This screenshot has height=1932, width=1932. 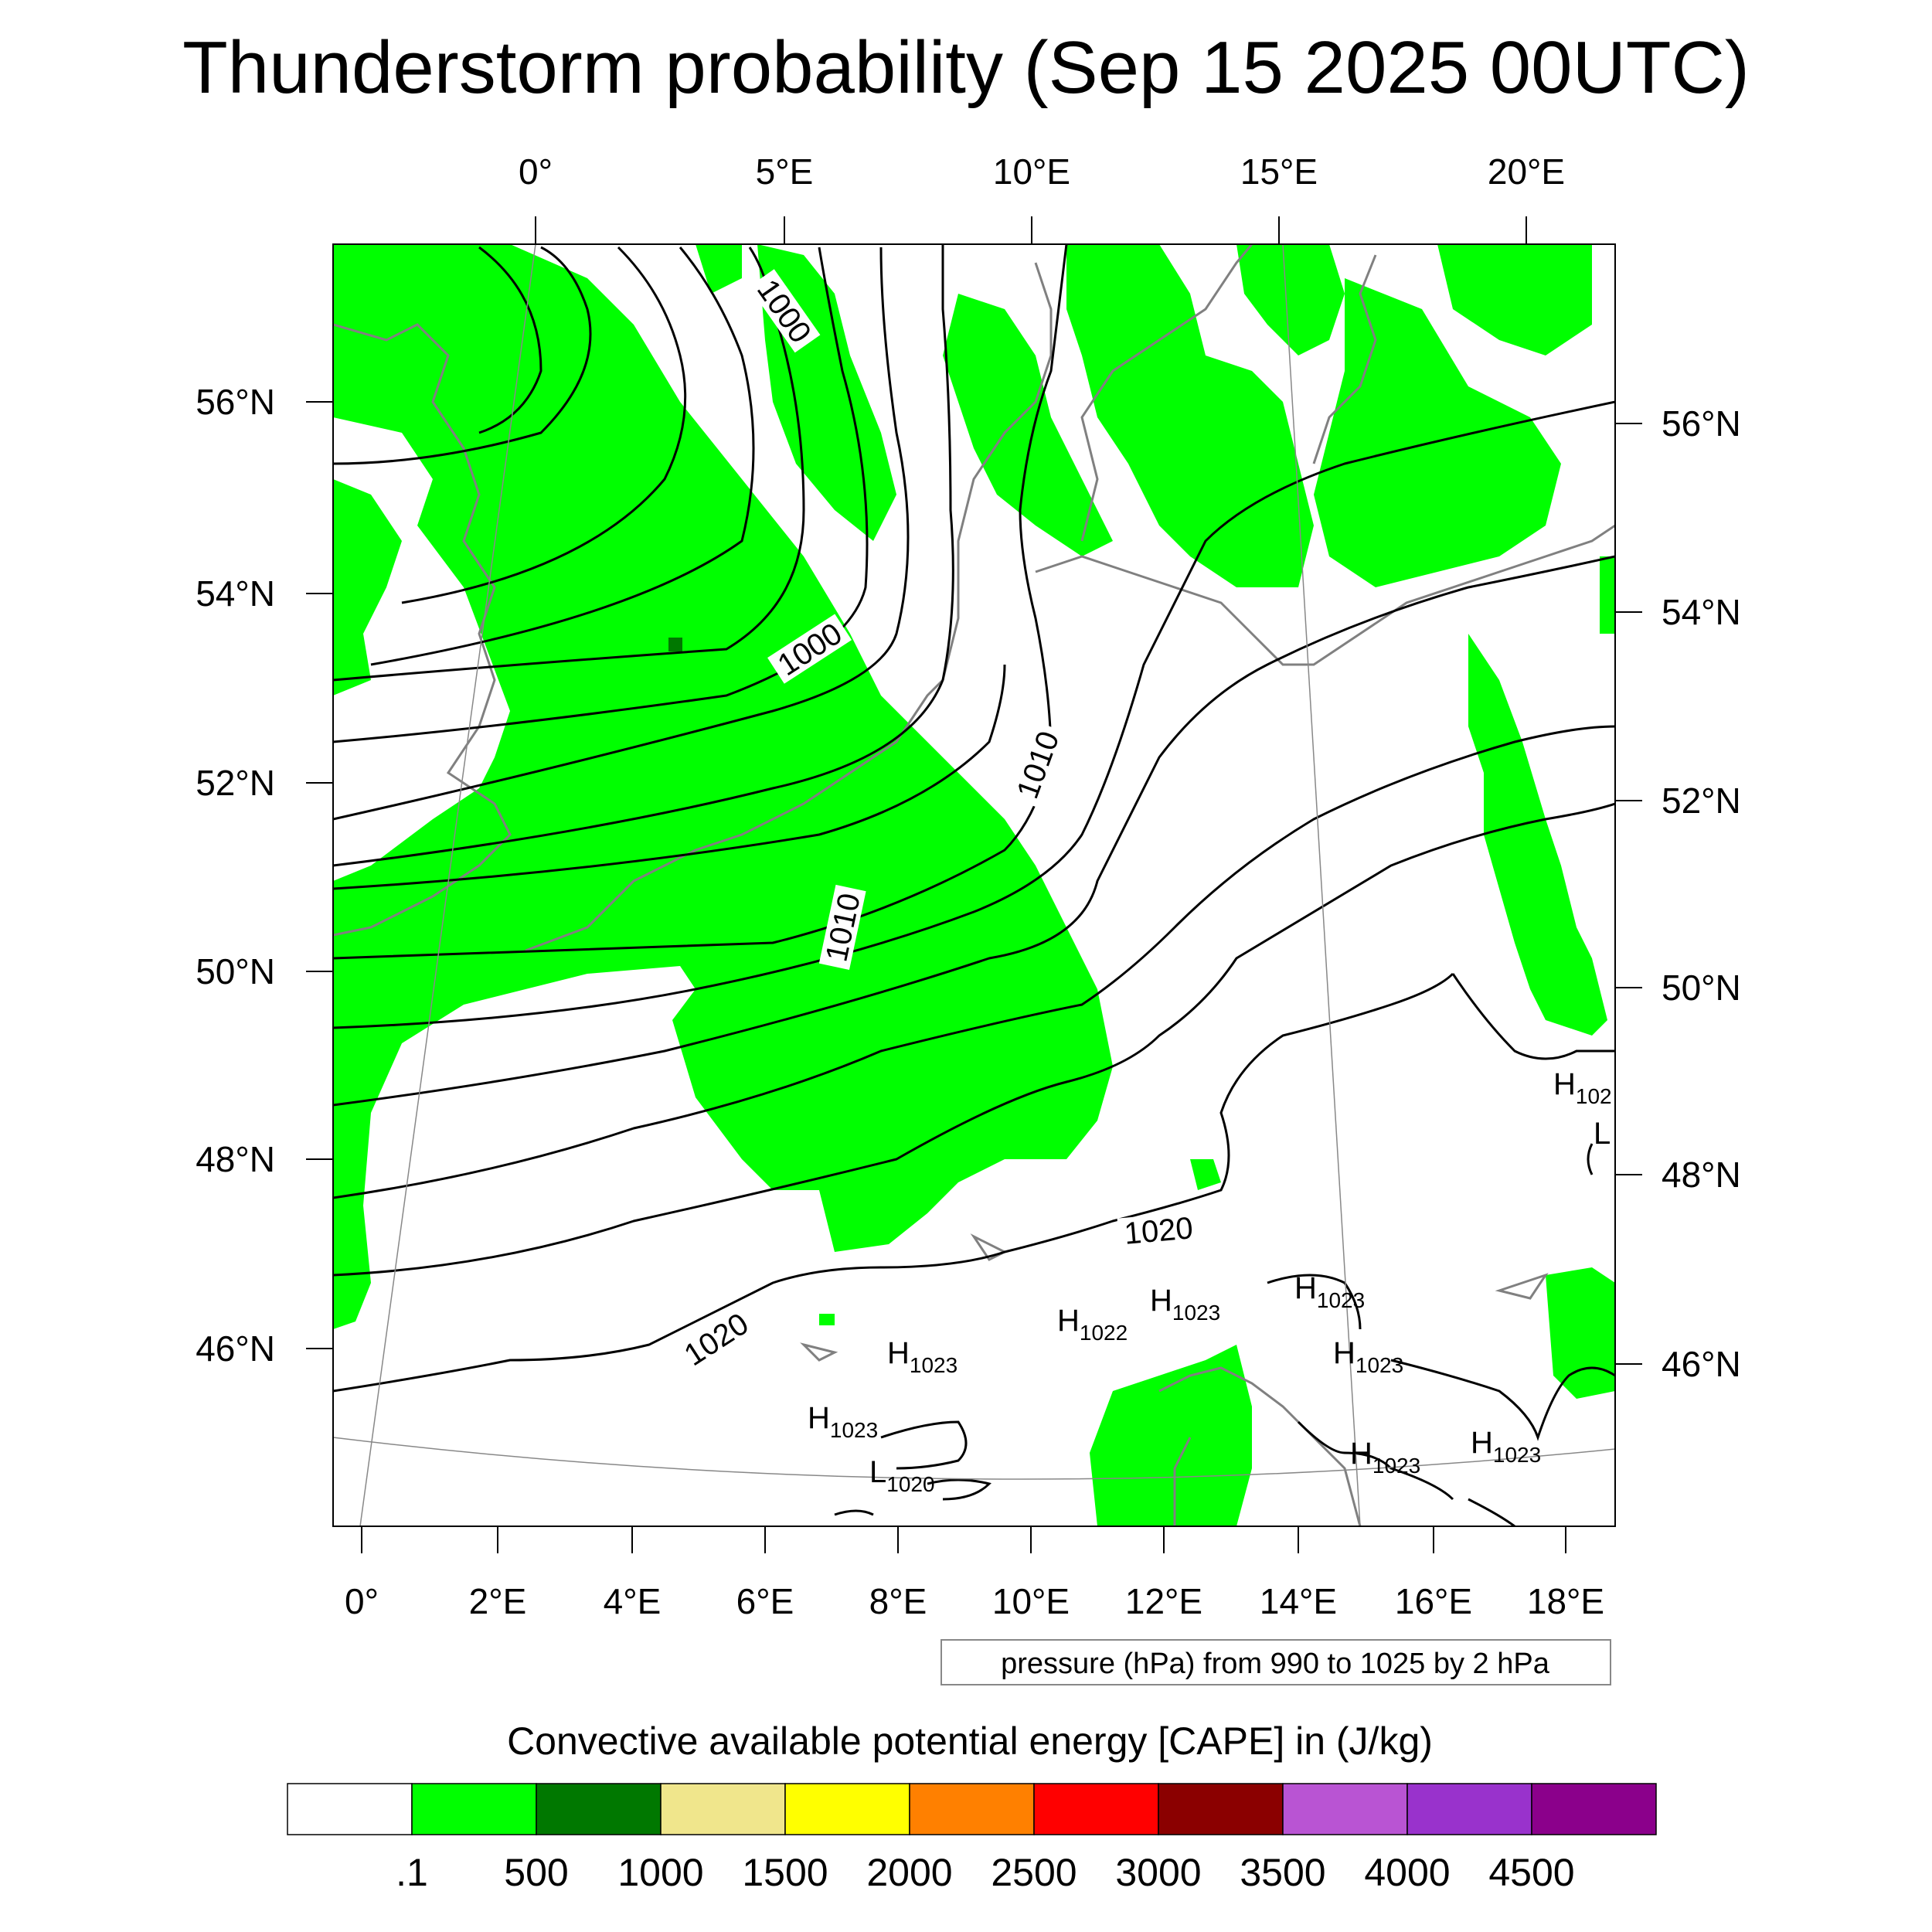 I want to click on center-value: 1020, so click(x=910, y=1484).